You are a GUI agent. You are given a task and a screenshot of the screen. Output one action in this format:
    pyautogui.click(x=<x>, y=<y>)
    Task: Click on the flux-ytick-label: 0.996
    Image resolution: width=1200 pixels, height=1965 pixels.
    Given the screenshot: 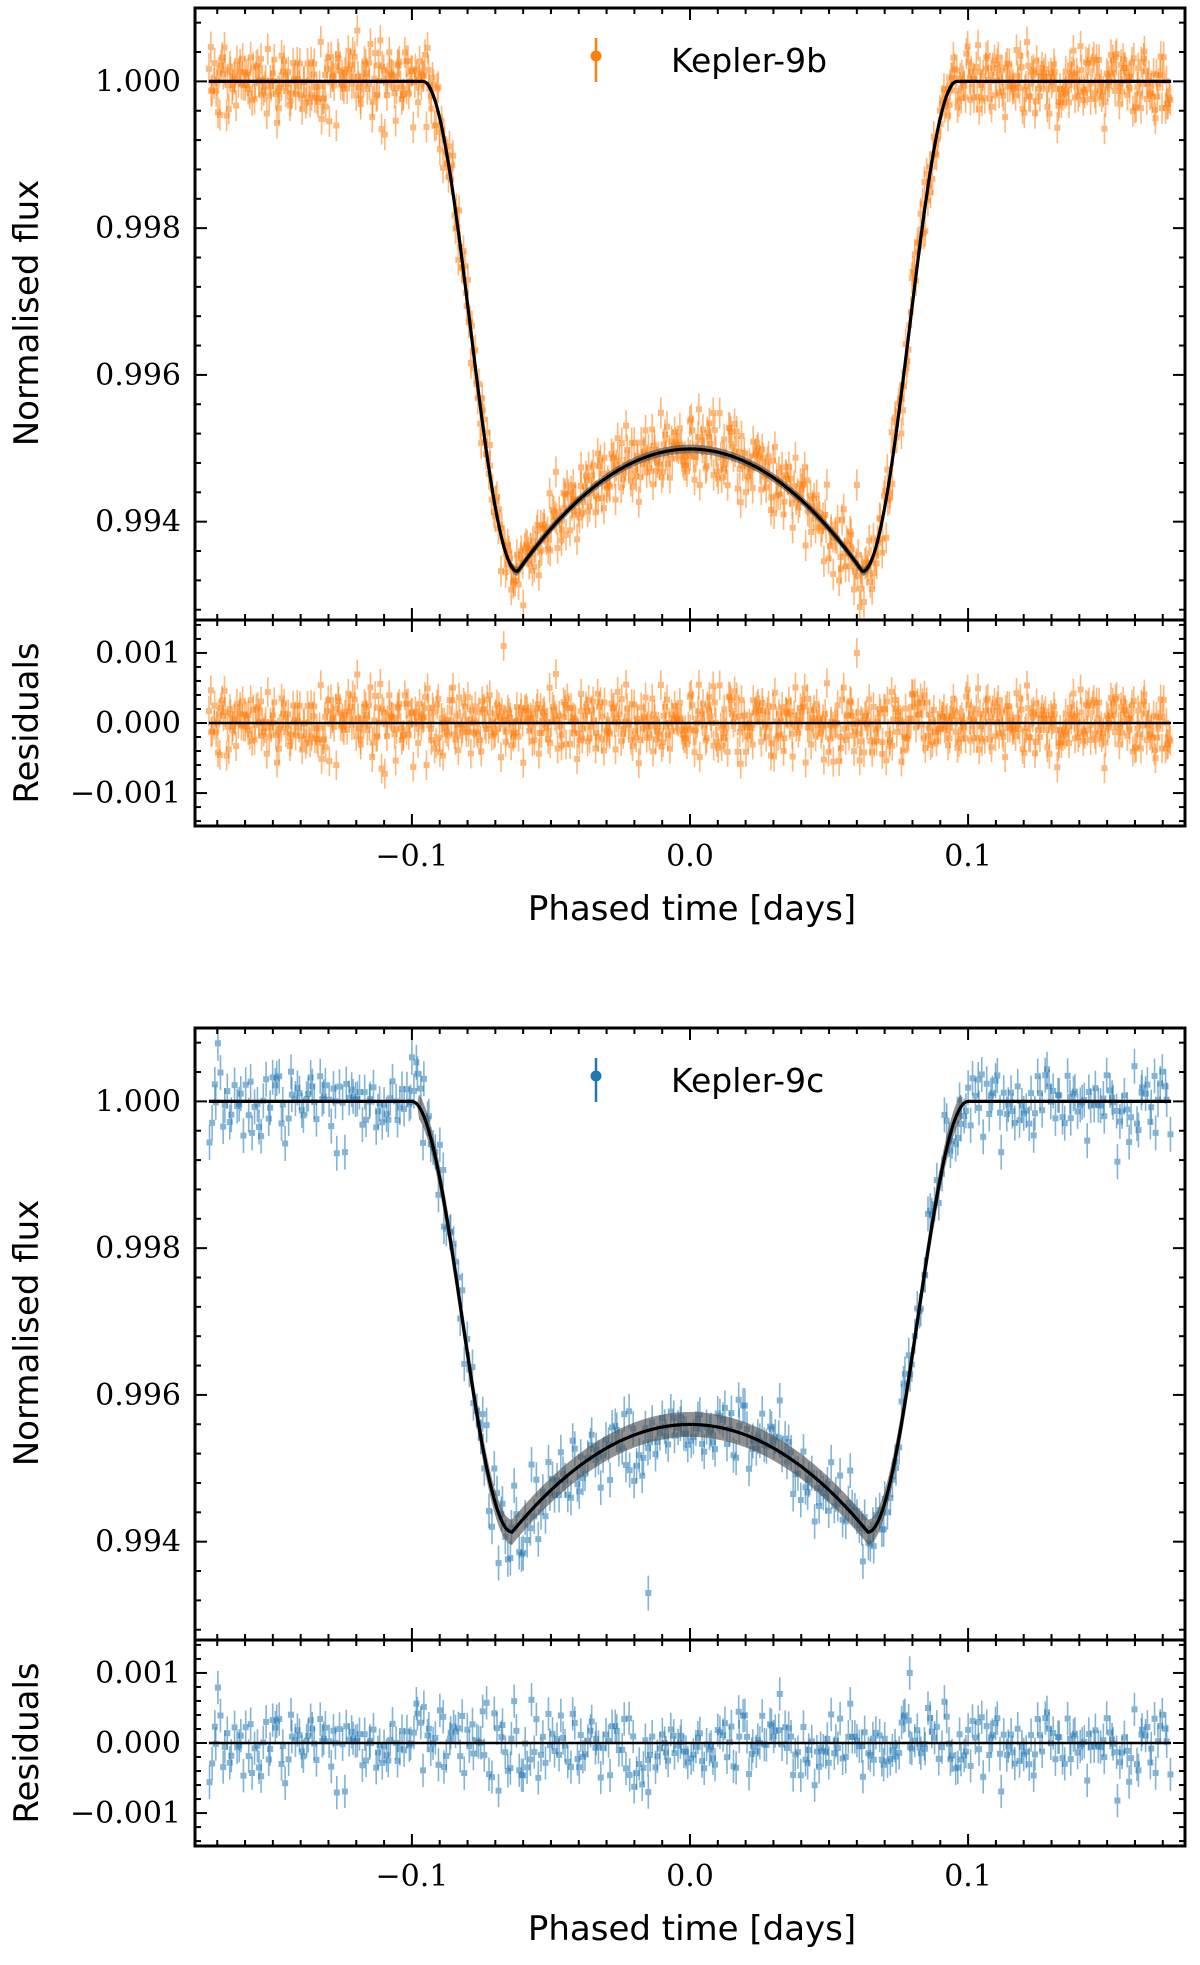 What is the action you would take?
    pyautogui.click(x=138, y=375)
    